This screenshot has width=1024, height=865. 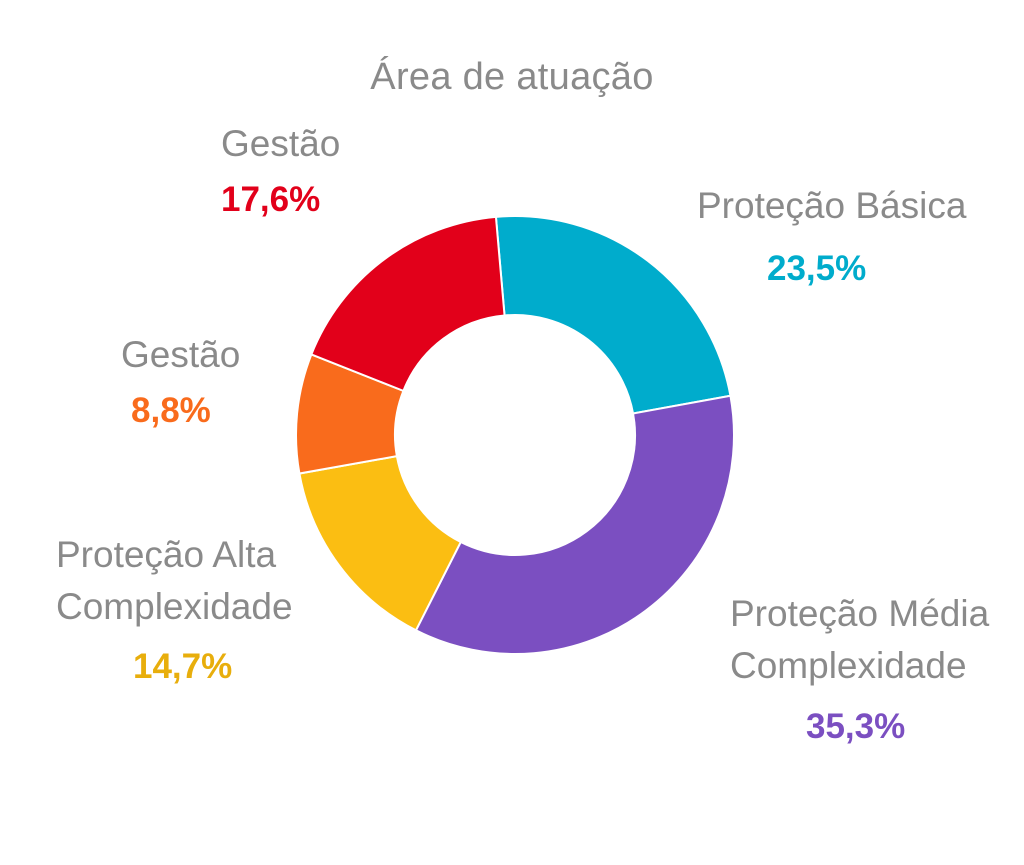 I want to click on label-protecao-basica: Proteção Básica, so click(x=832, y=205).